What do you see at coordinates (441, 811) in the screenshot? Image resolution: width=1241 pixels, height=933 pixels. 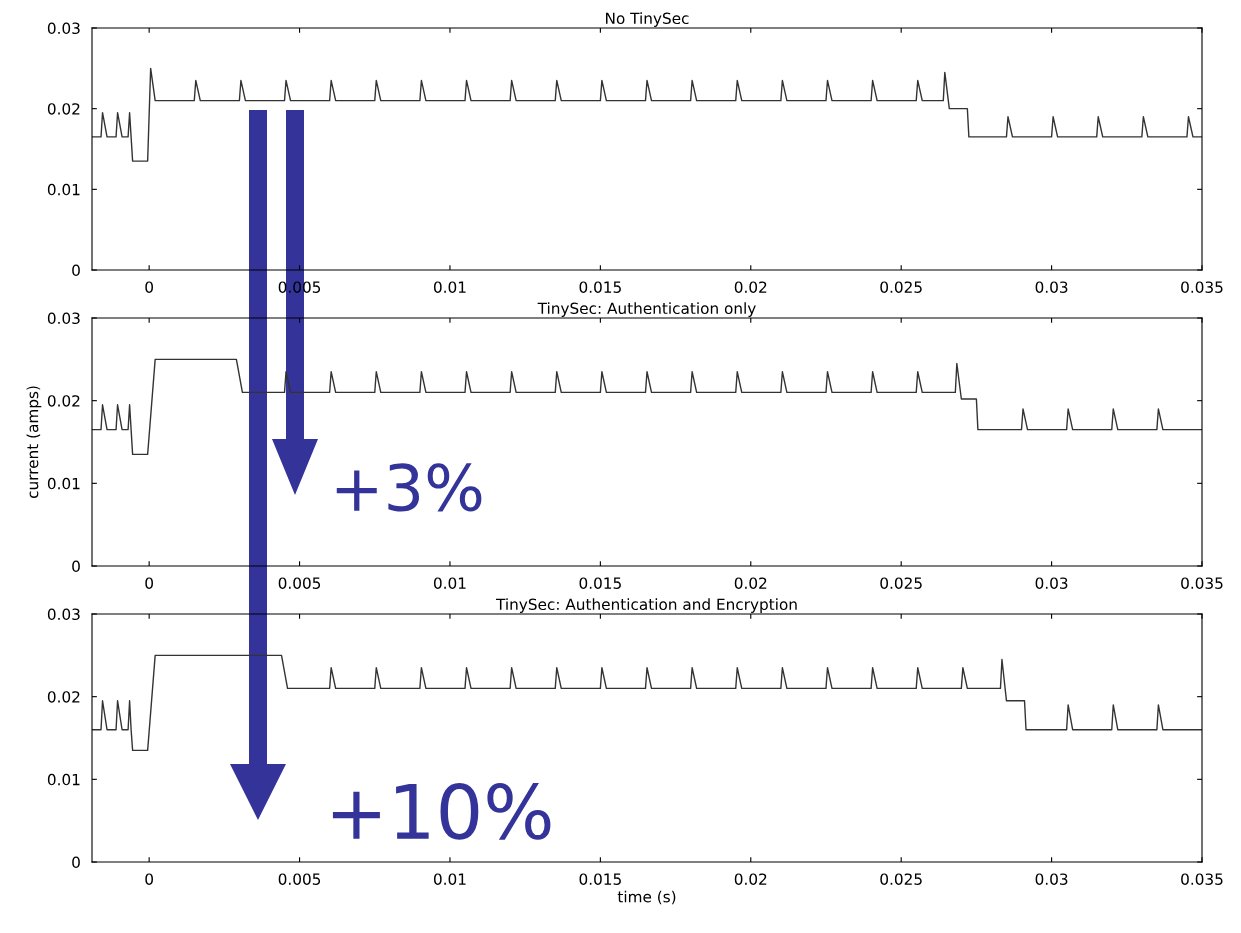 I see `annotation: +10%` at bounding box center [441, 811].